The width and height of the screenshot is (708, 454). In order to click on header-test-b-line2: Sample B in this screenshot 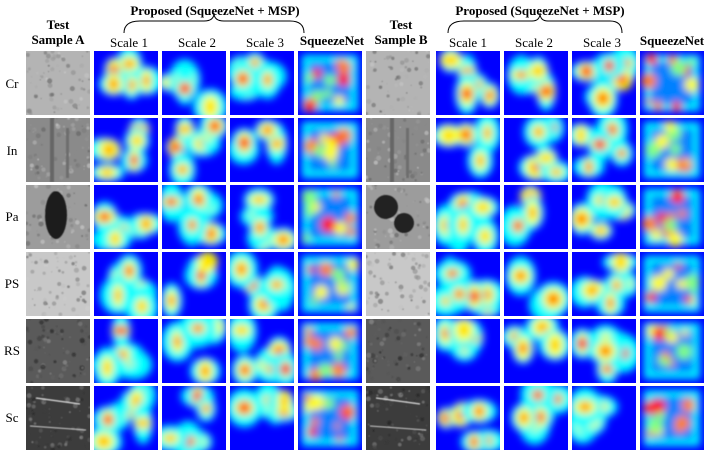, I will do `click(401, 39)`.